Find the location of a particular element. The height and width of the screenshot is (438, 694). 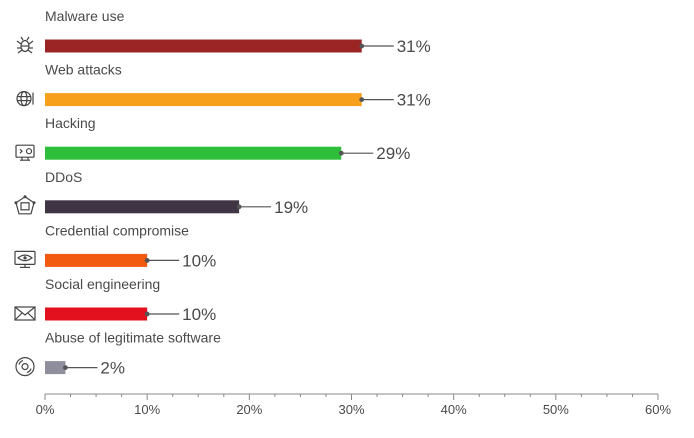

category-label: Malware use is located at coordinates (85, 16).